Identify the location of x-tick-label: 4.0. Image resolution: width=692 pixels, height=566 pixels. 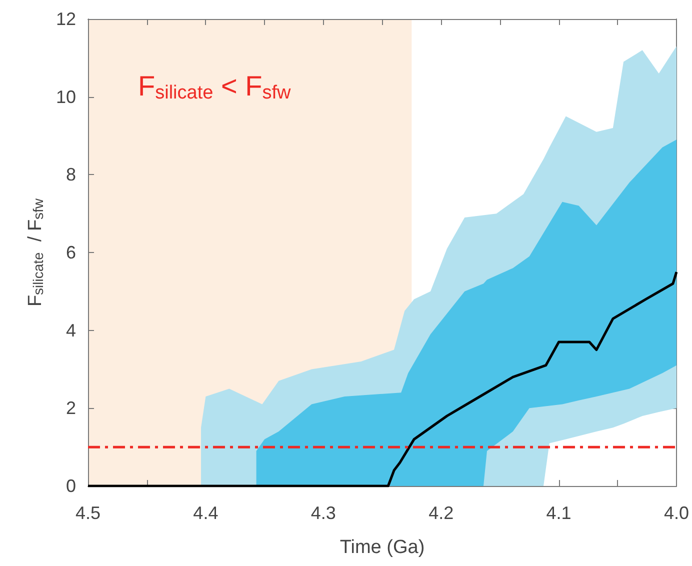
(677, 513).